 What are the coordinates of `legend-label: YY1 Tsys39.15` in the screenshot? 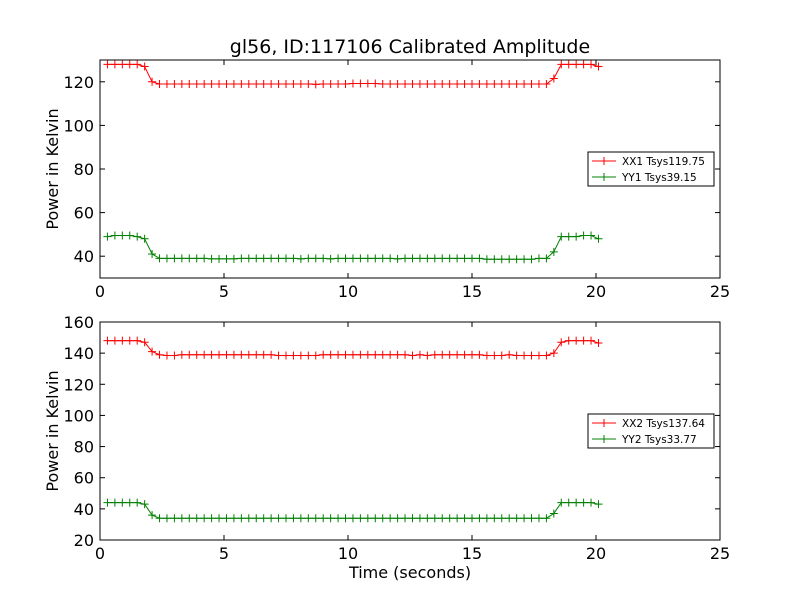 It's located at (659, 178).